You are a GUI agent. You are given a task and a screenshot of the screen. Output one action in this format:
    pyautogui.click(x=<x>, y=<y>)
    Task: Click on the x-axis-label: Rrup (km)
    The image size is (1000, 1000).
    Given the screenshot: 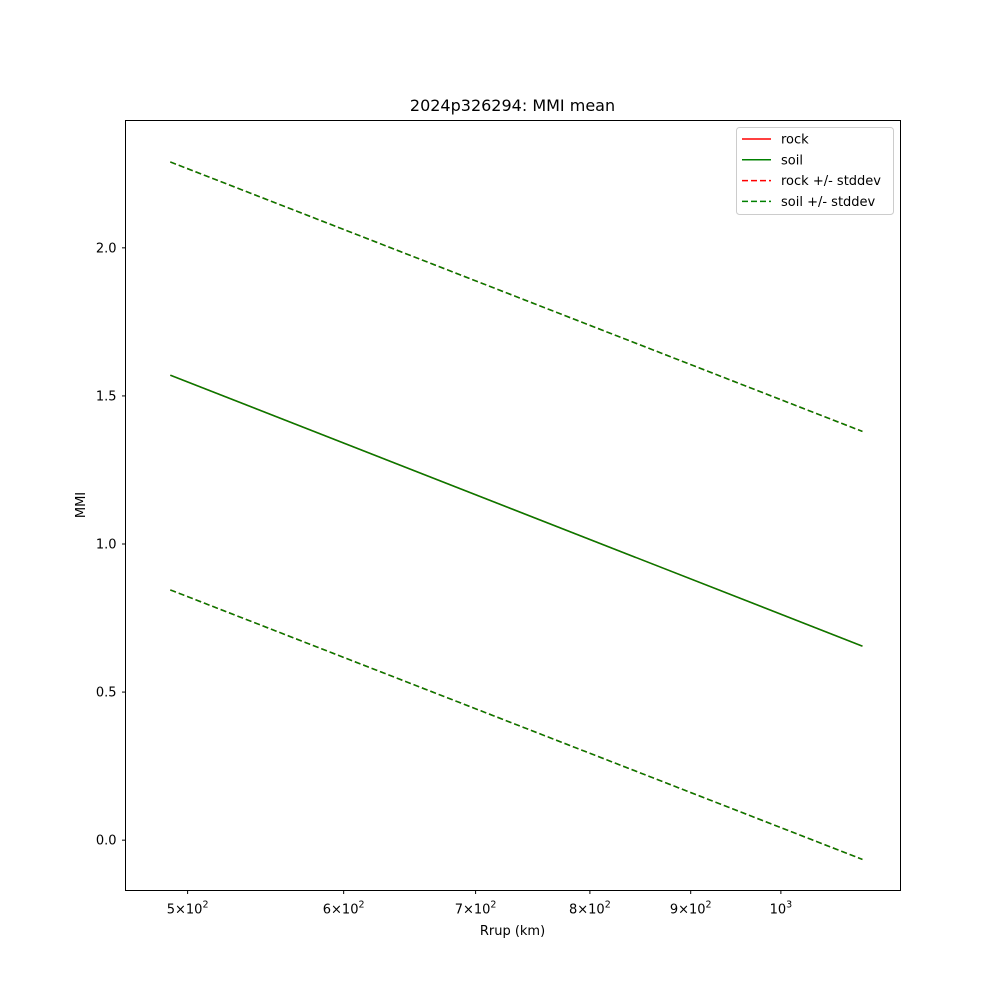 What is the action you would take?
    pyautogui.click(x=512, y=931)
    